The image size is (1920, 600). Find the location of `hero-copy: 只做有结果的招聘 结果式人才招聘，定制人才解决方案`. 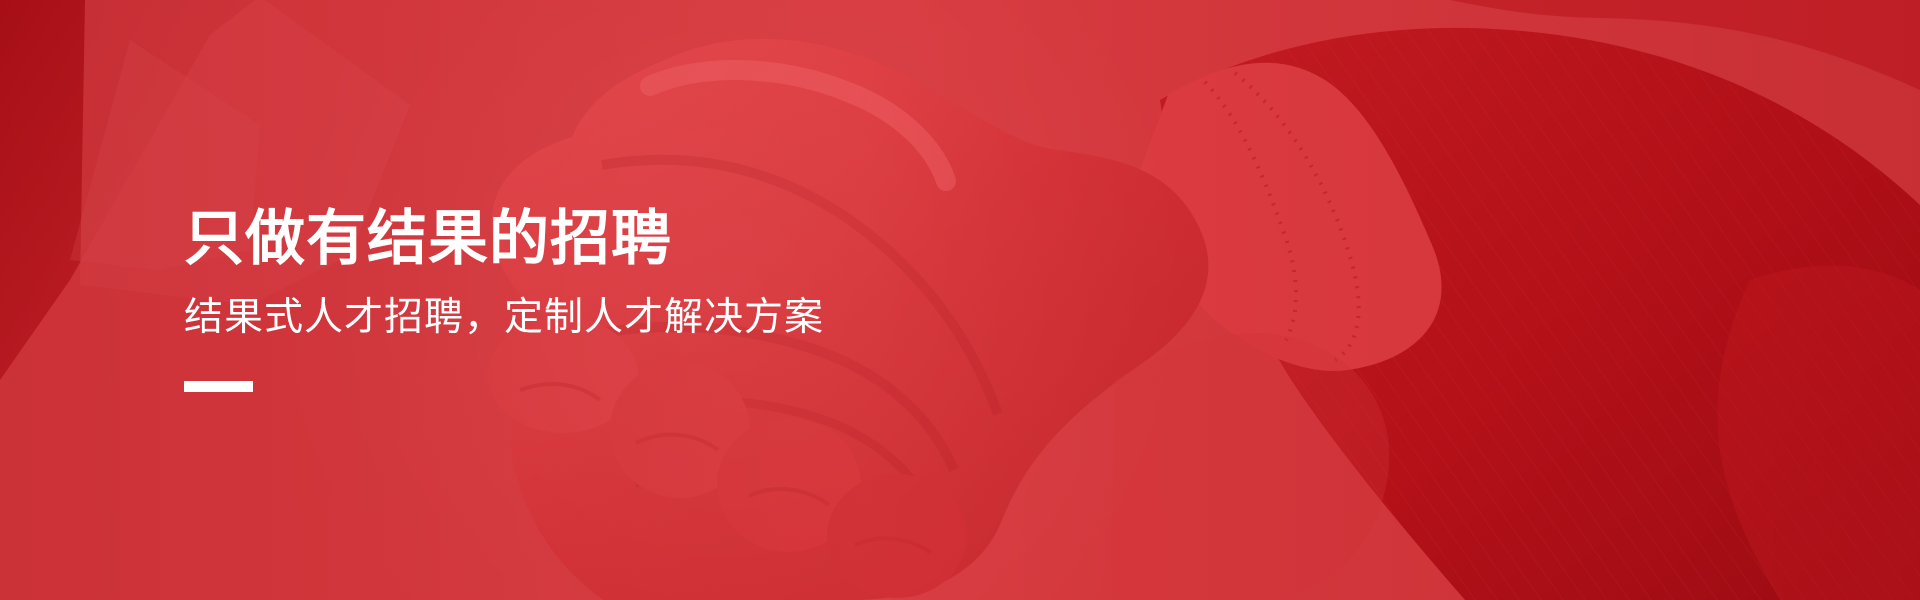

hero-copy: 只做有结果的招聘 结果式人才招聘，定制人才解决方案 is located at coordinates (504, 296).